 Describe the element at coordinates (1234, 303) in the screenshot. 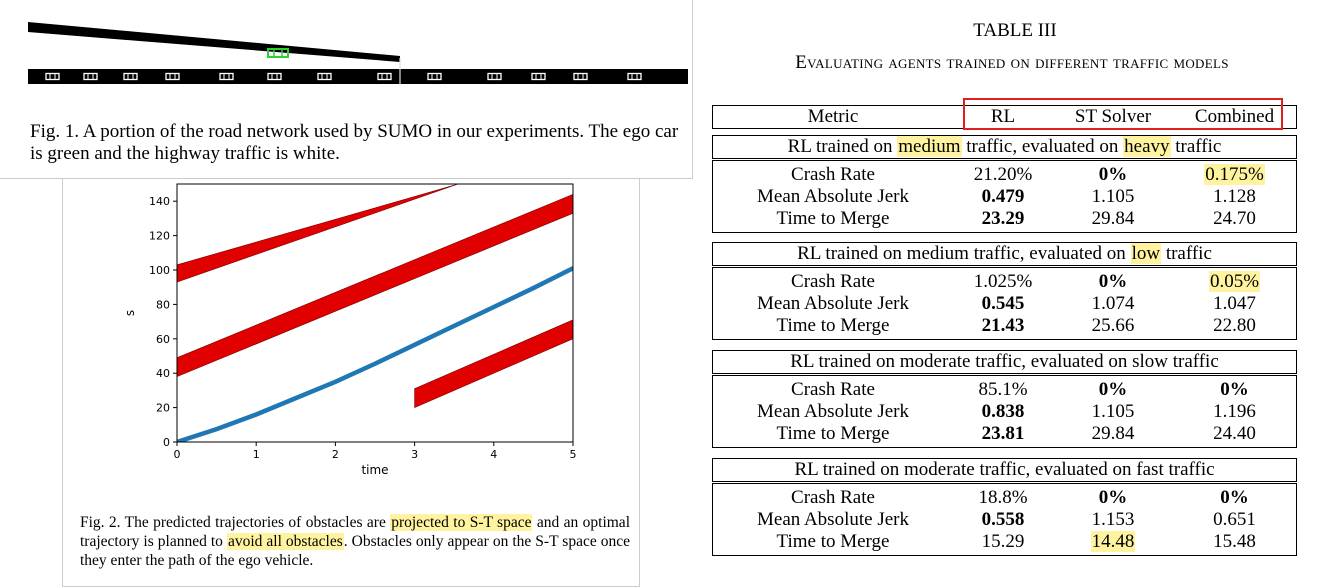

I see `cell-value: 1.047` at that location.